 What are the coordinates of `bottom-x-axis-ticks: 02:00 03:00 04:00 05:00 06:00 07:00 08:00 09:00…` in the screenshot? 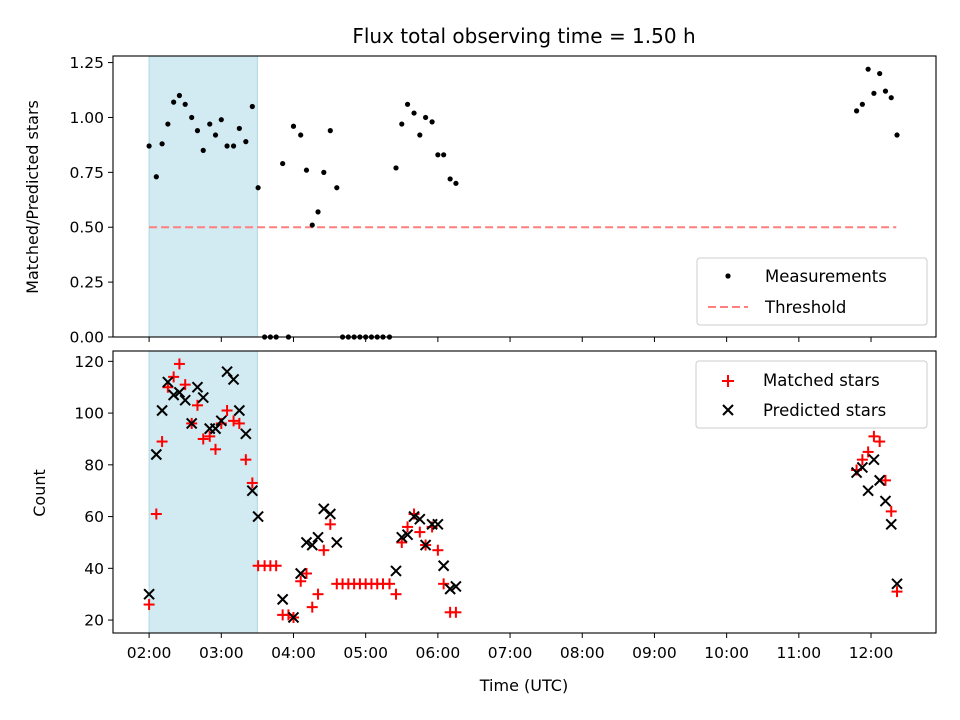 It's located at (510, 647).